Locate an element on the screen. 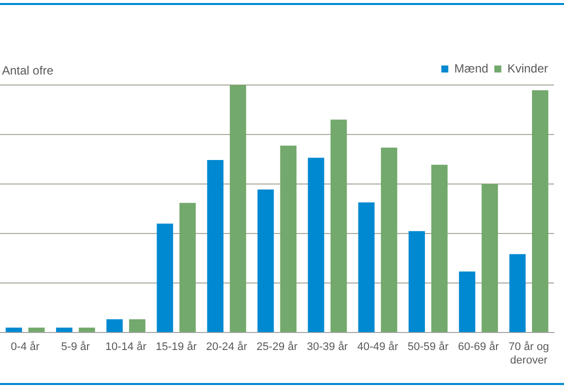 This screenshot has width=564, height=392. x-tick-label: 0-4 år is located at coordinates (25, 347).